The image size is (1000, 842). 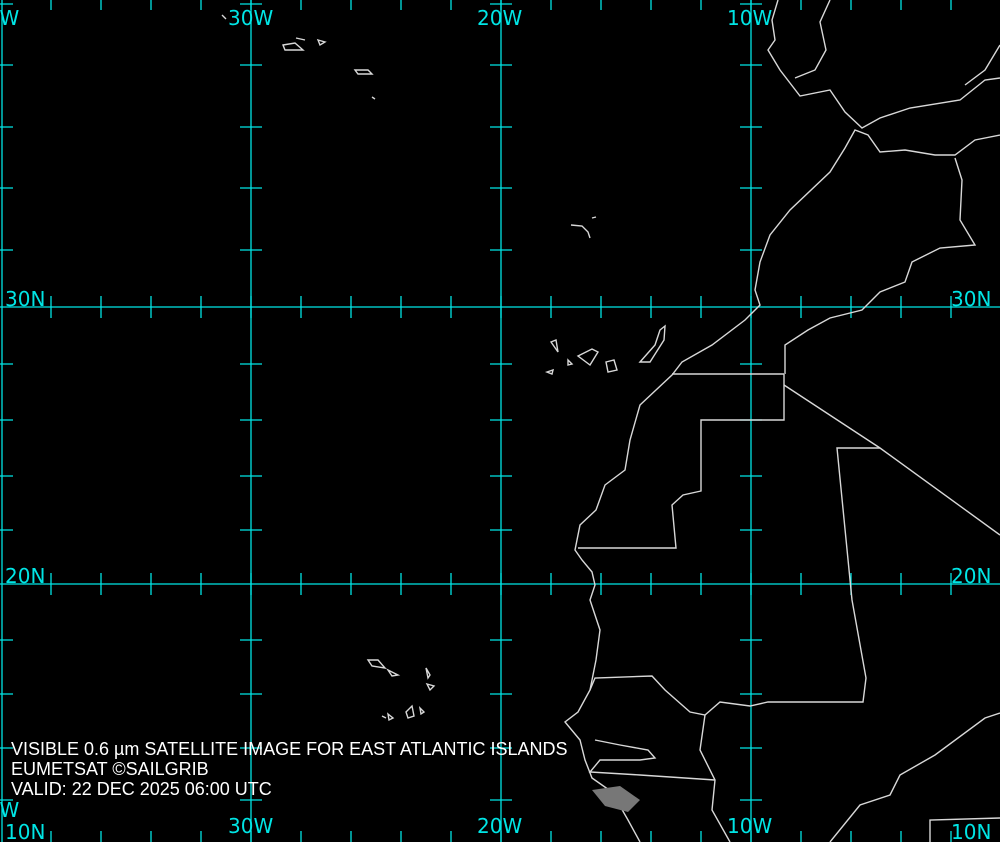 What do you see at coordinates (750, 826) in the screenshot?
I see `lon-label-bottom-10w: 10W` at bounding box center [750, 826].